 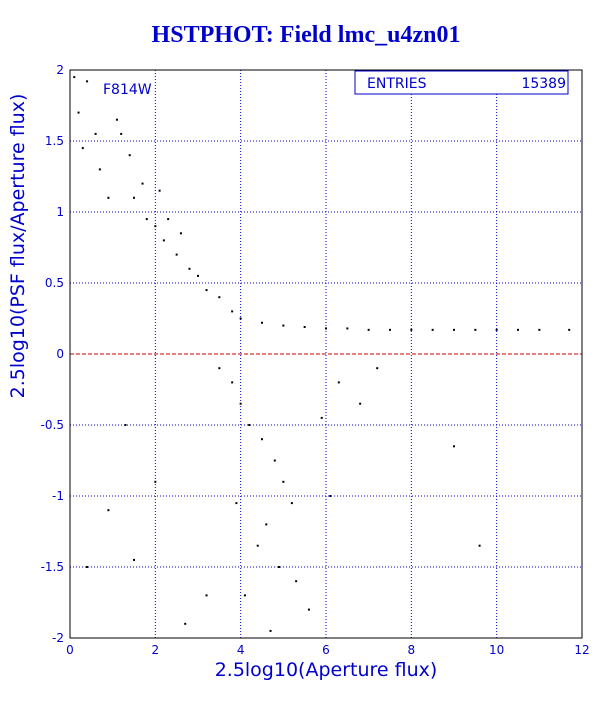 I want to click on y-tick-label: 0.5, so click(x=54, y=283).